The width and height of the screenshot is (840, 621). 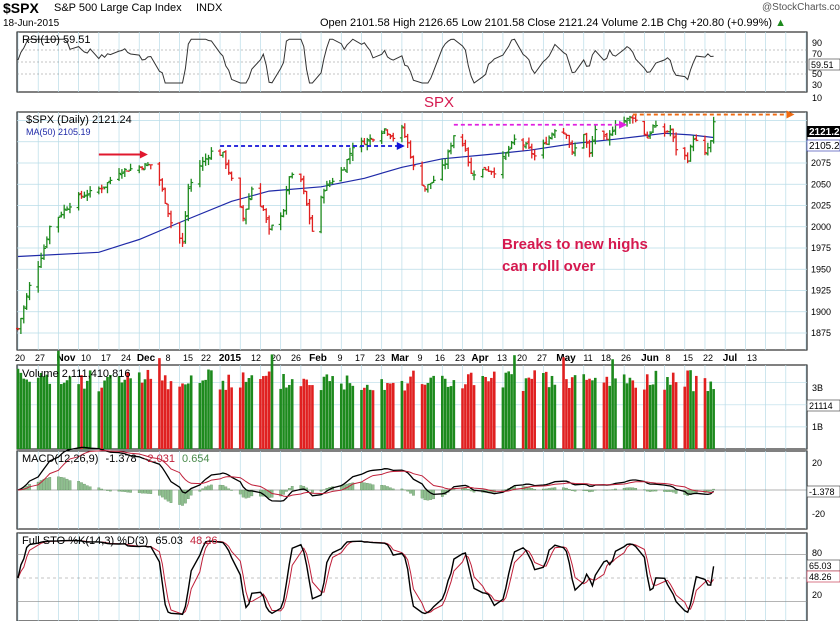 I want to click on stoch-tick-80: 80, so click(x=817, y=553).